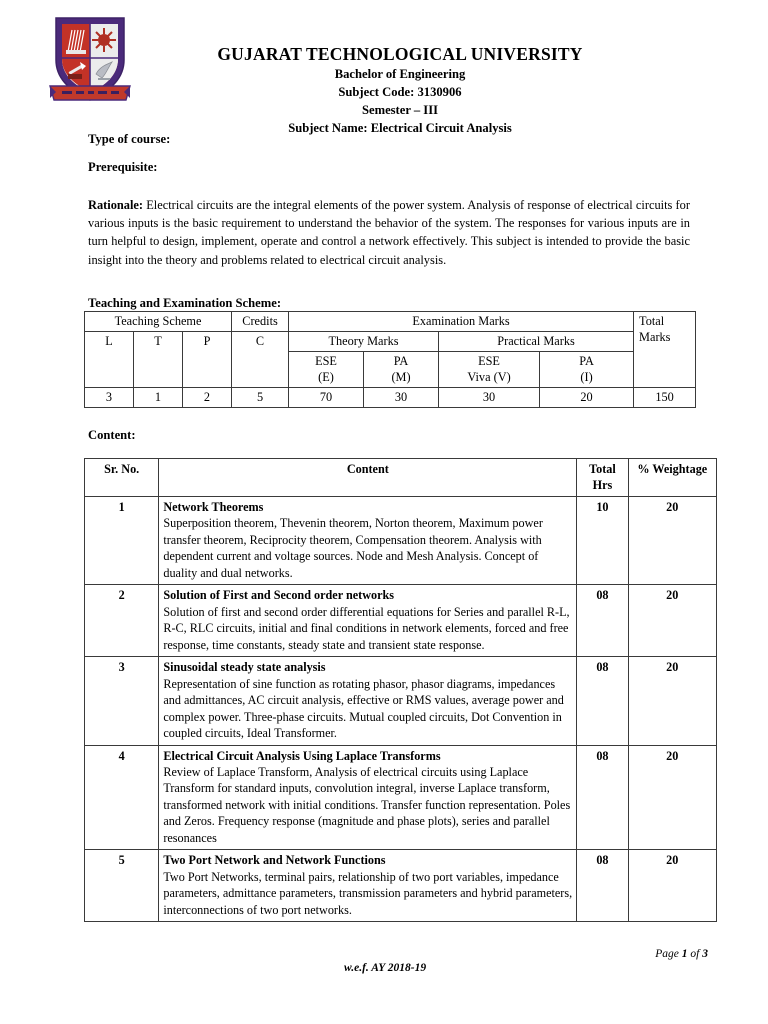 This screenshot has height=1024, width=768. Describe the element at coordinates (121, 701) in the screenshot. I see `row-sr-no: 3` at that location.